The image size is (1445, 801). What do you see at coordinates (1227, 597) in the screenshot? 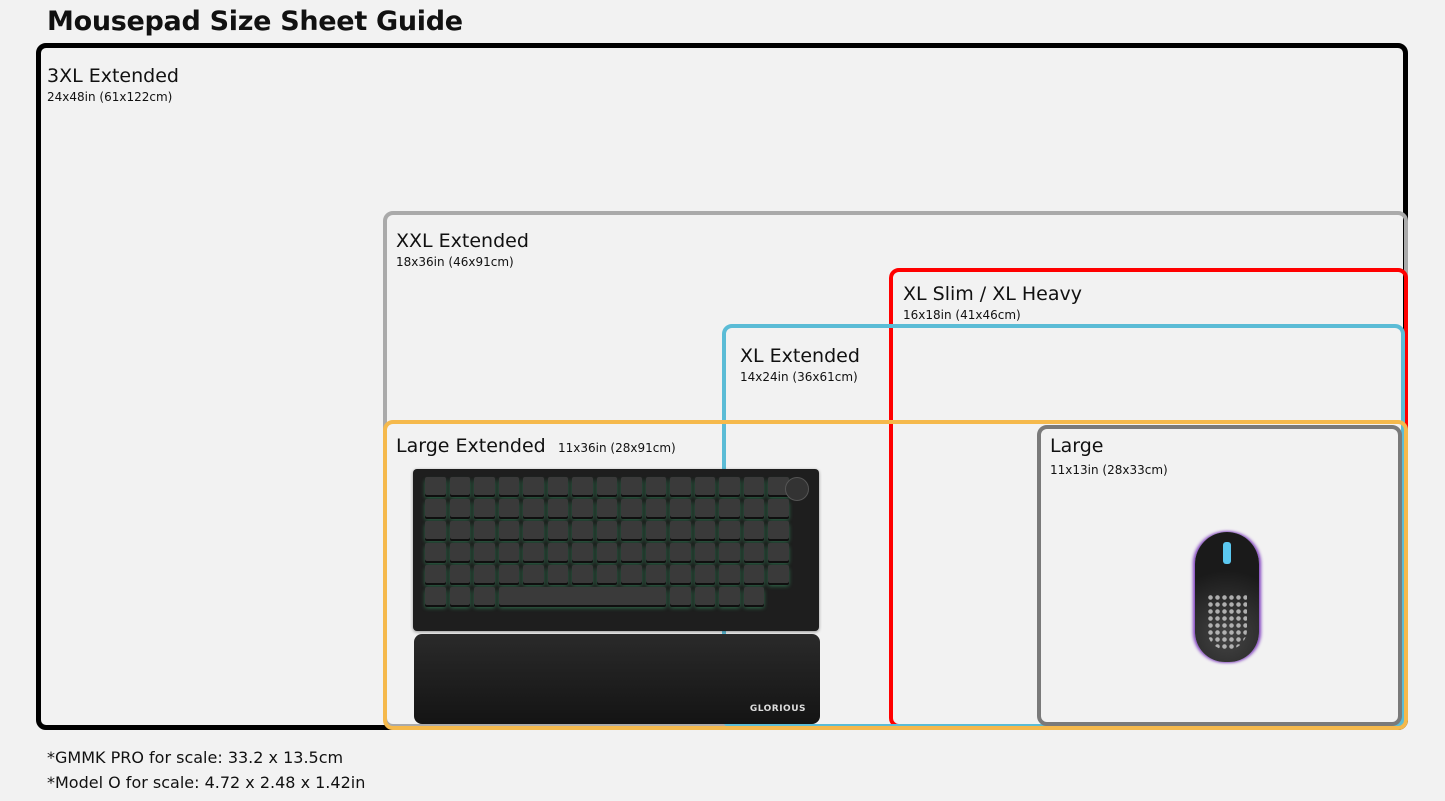
I see `mouse-image` at bounding box center [1227, 597].